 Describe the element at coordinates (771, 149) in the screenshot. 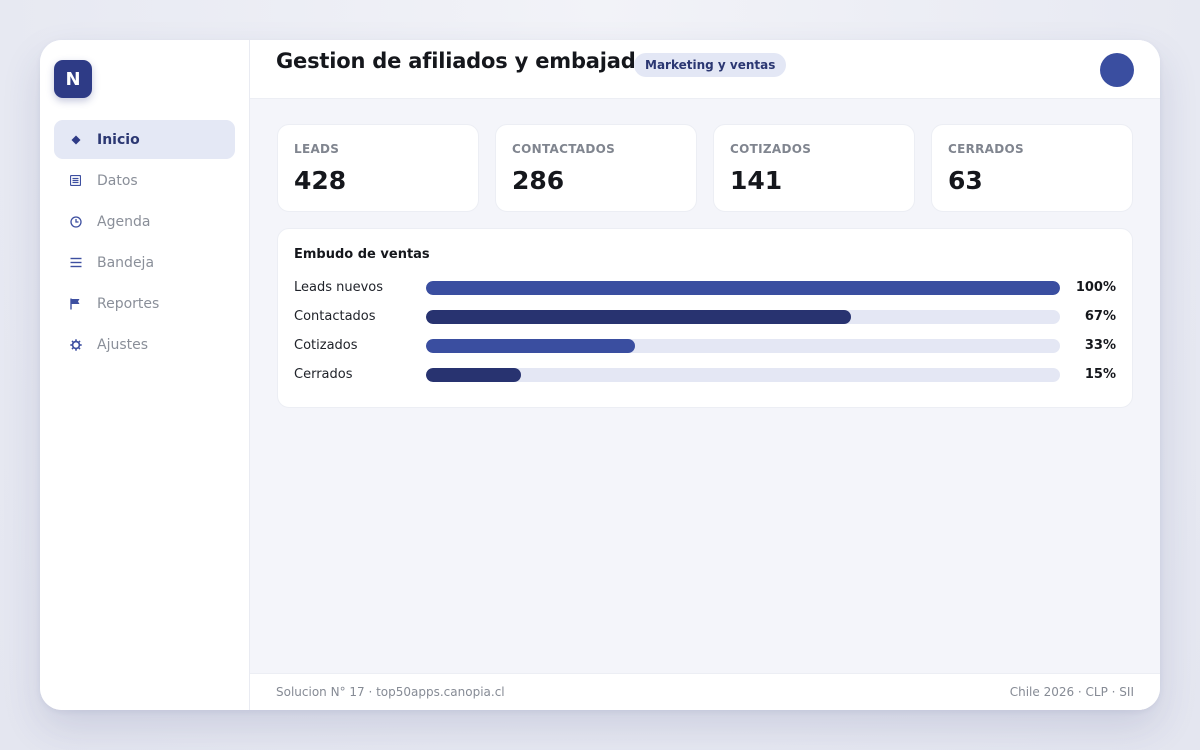

I see `kpi-label: COTIZADOS` at that location.